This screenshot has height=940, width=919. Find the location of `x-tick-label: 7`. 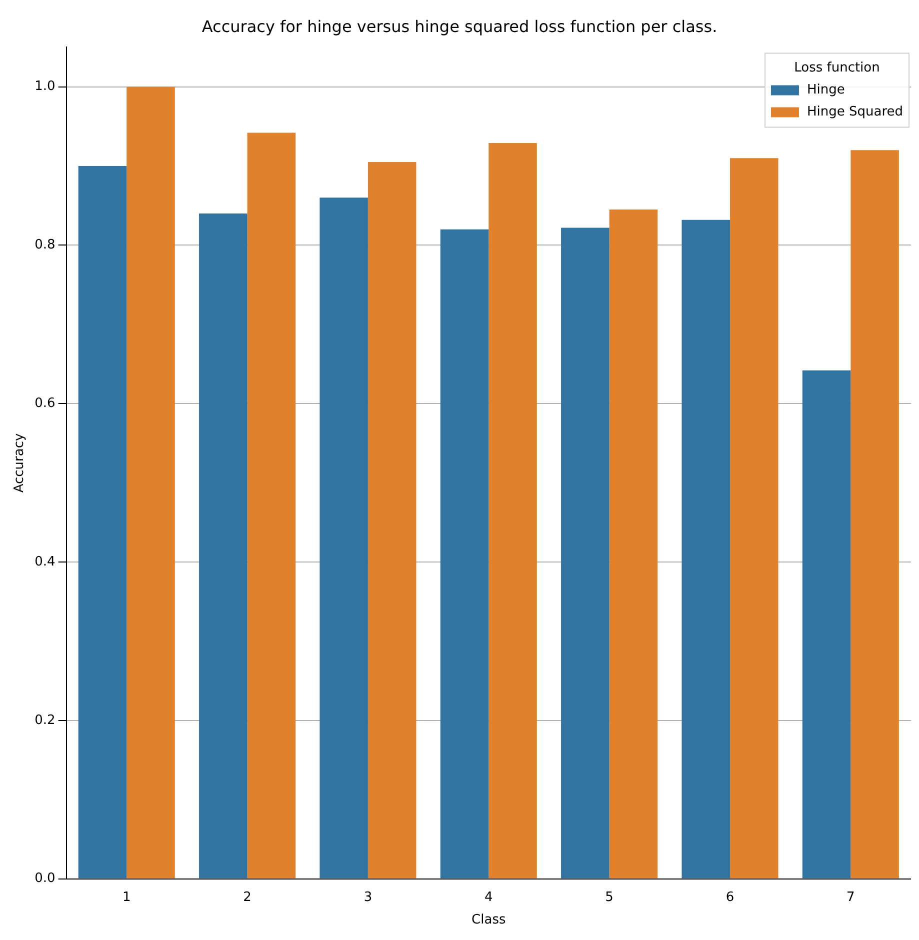

x-tick-label: 7 is located at coordinates (850, 897).